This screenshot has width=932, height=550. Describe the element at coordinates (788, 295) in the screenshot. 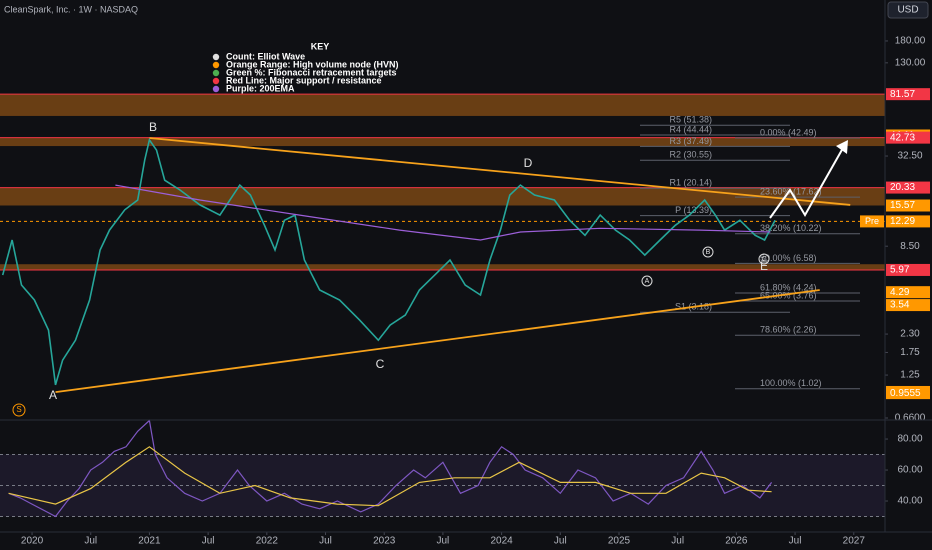

I see `annotation-label: 65.00% (3.76)` at that location.